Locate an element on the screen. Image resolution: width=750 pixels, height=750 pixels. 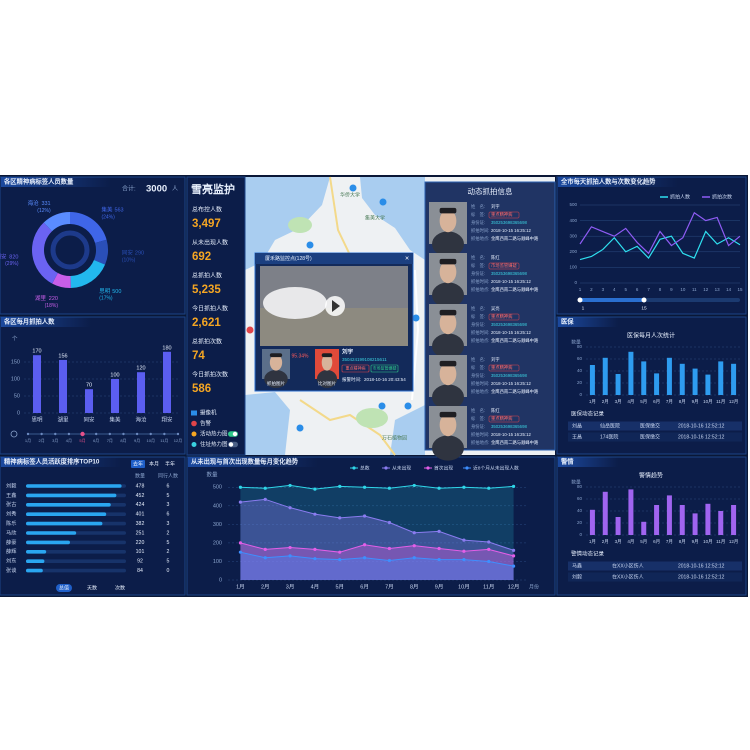
timeline-label: 10月 is located at coordinates (151, 440).